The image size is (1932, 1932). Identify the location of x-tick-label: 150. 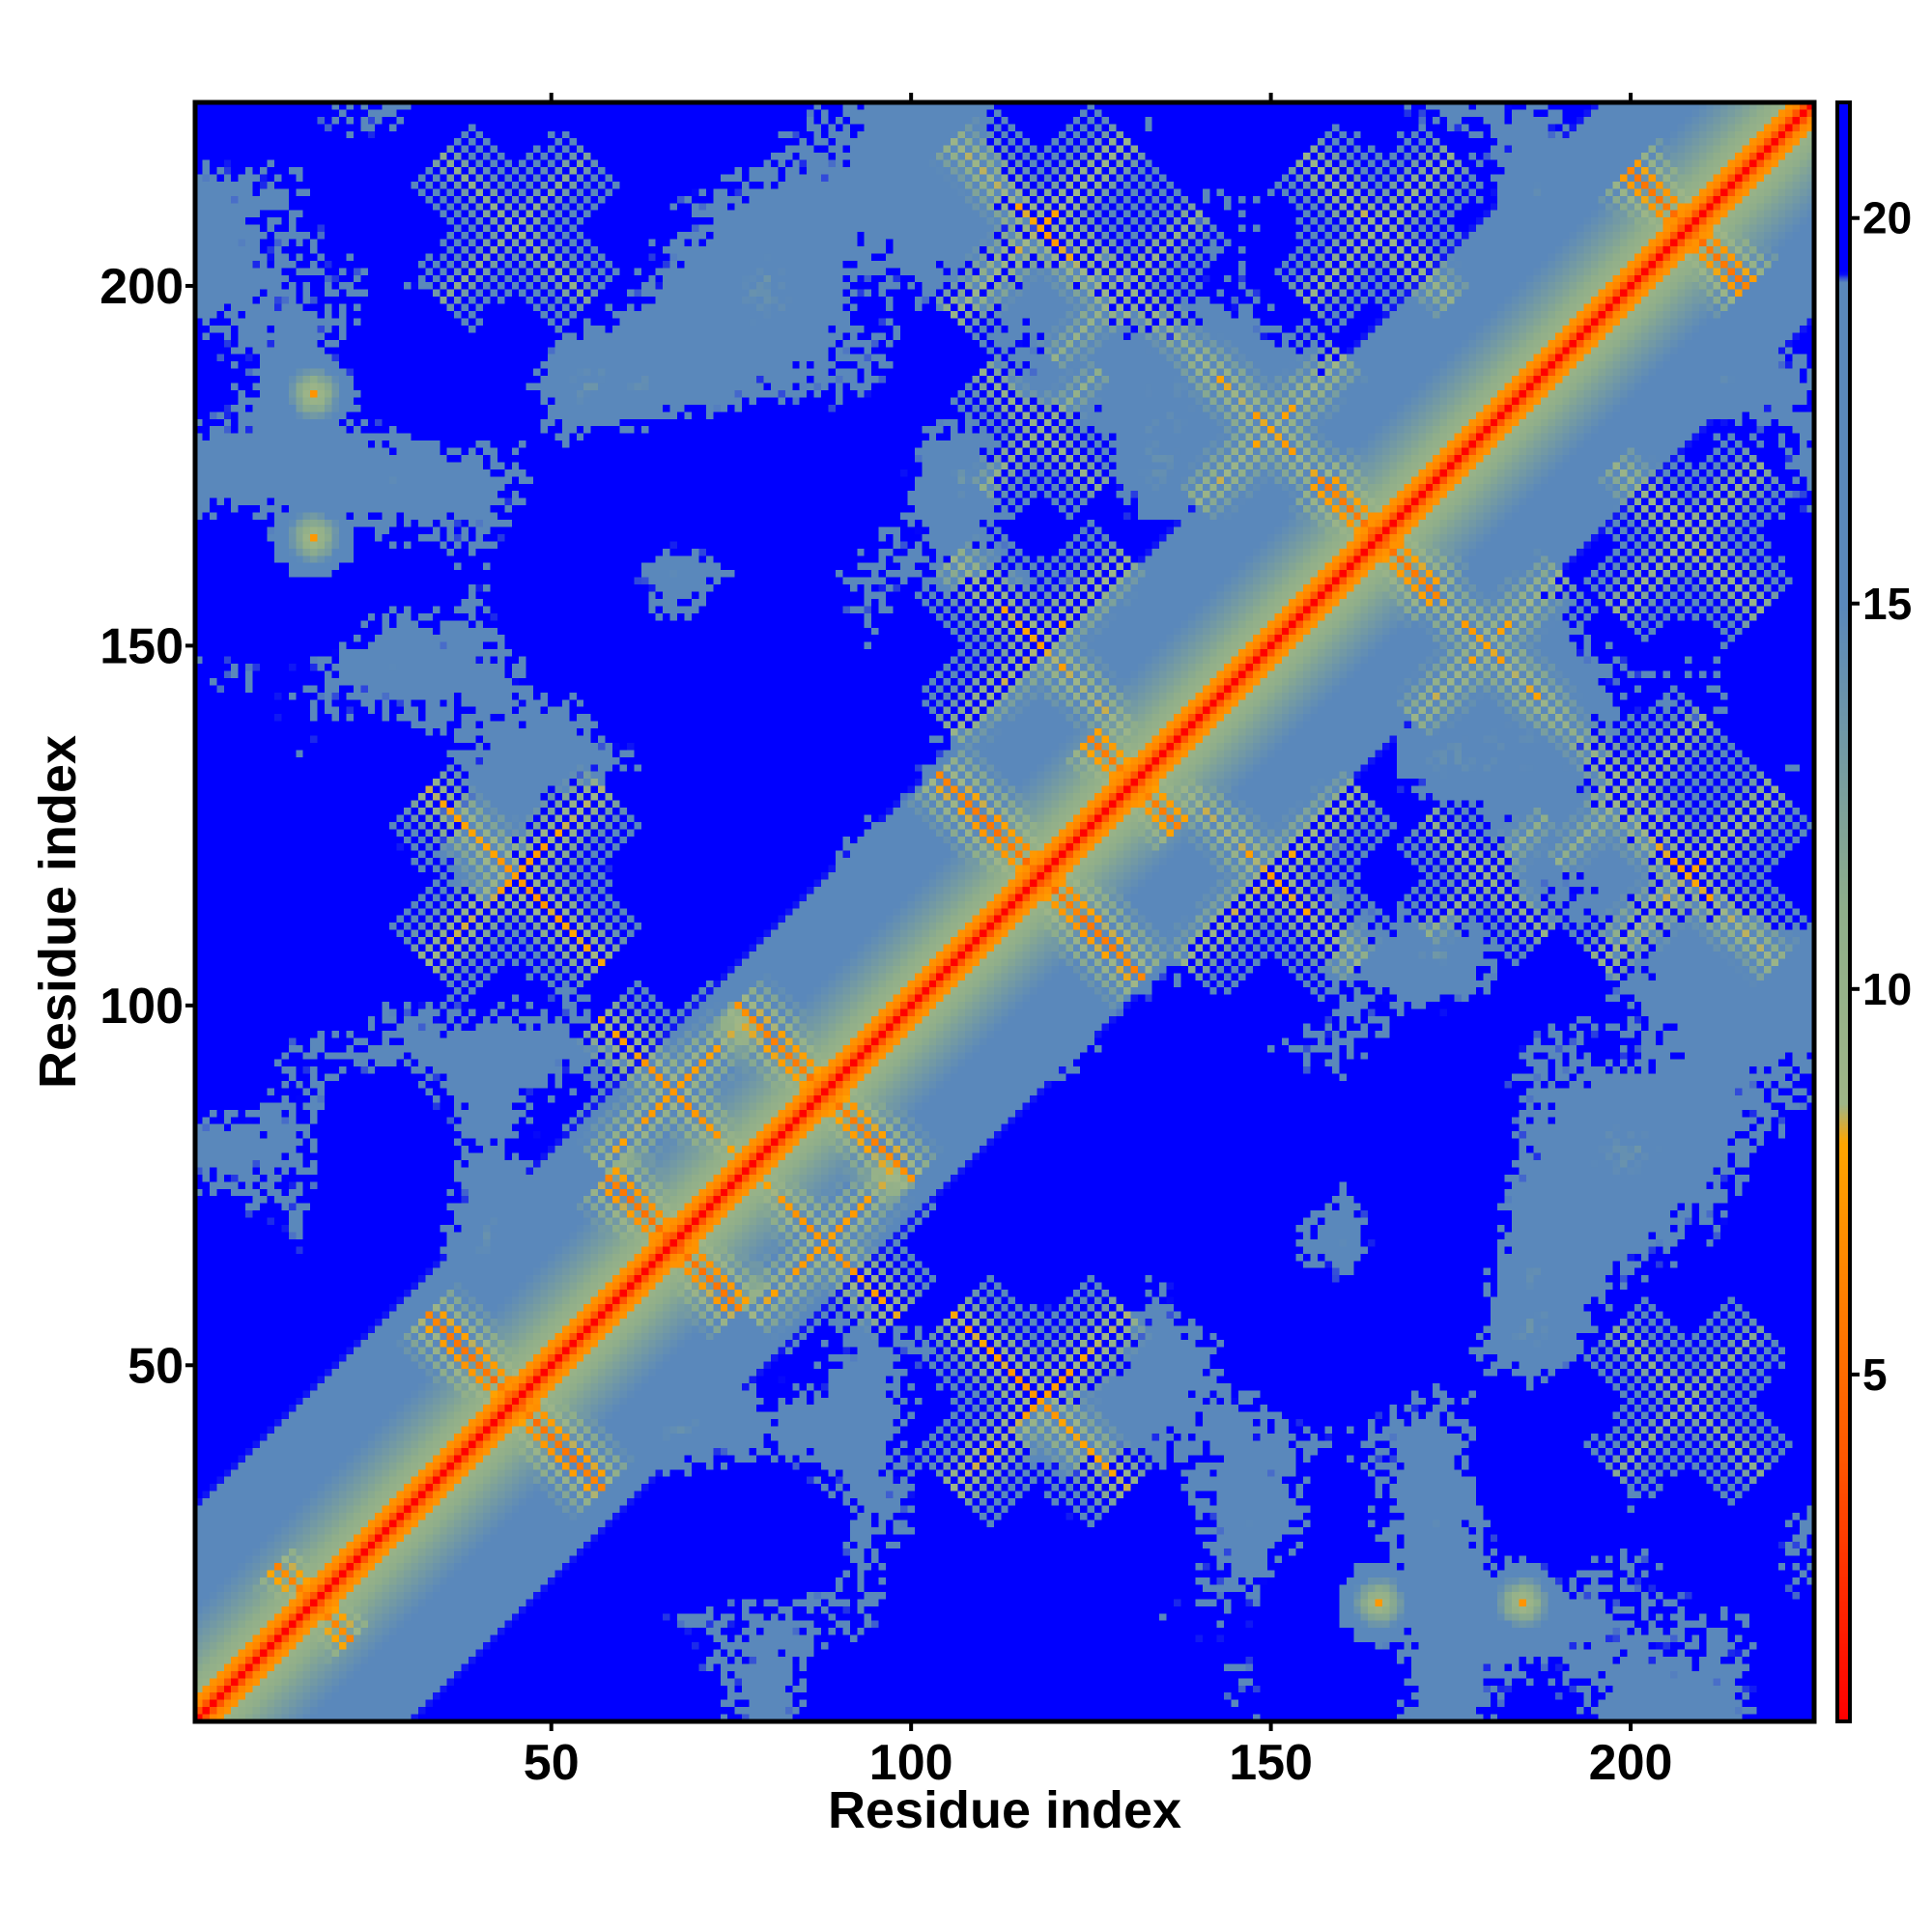
(1271, 1763).